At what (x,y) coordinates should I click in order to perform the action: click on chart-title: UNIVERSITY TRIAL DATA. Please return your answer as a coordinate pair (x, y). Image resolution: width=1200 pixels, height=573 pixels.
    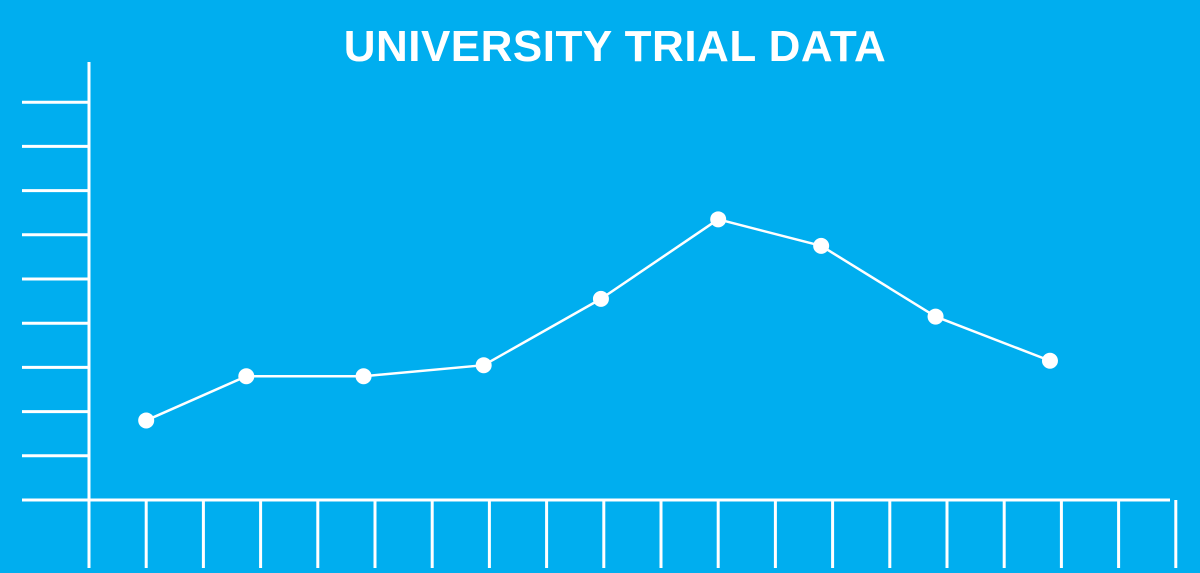
    Looking at the image, I should click on (615, 46).